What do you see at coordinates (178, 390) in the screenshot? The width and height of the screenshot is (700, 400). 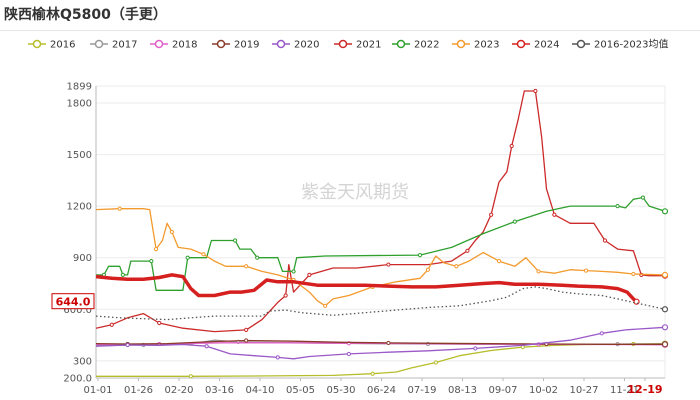 I see `x-tick-label: 02-20` at bounding box center [178, 390].